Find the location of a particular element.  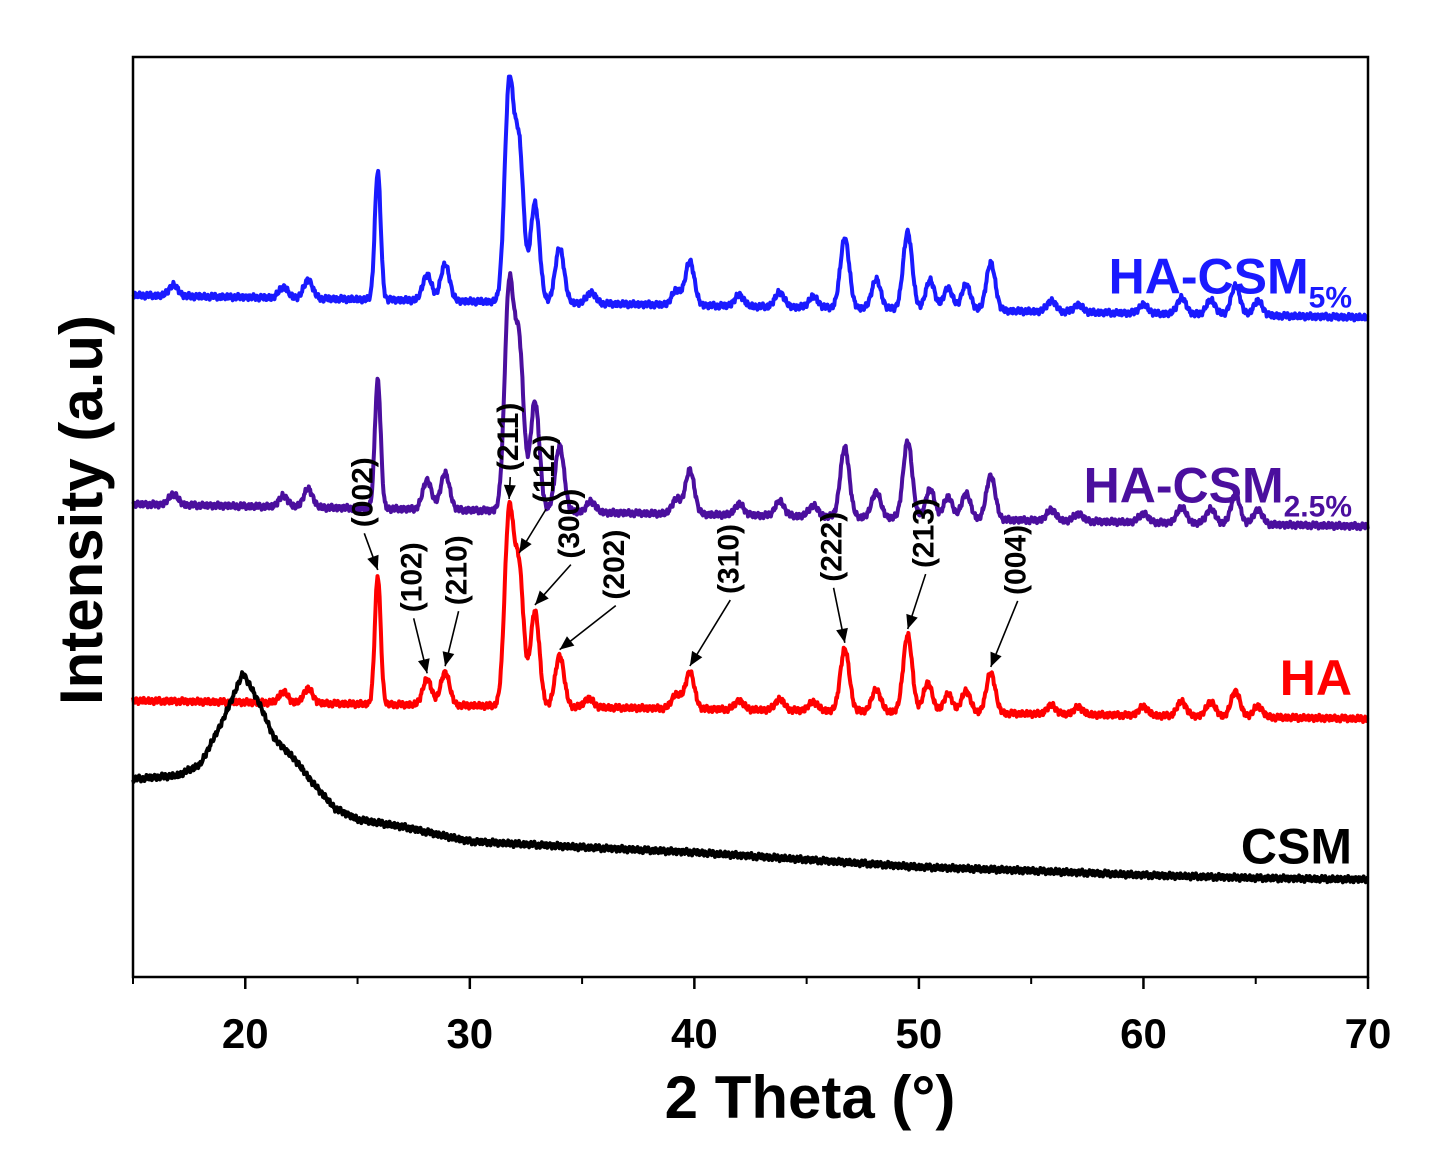

annotation-0: (002) is located at coordinates (362, 514).